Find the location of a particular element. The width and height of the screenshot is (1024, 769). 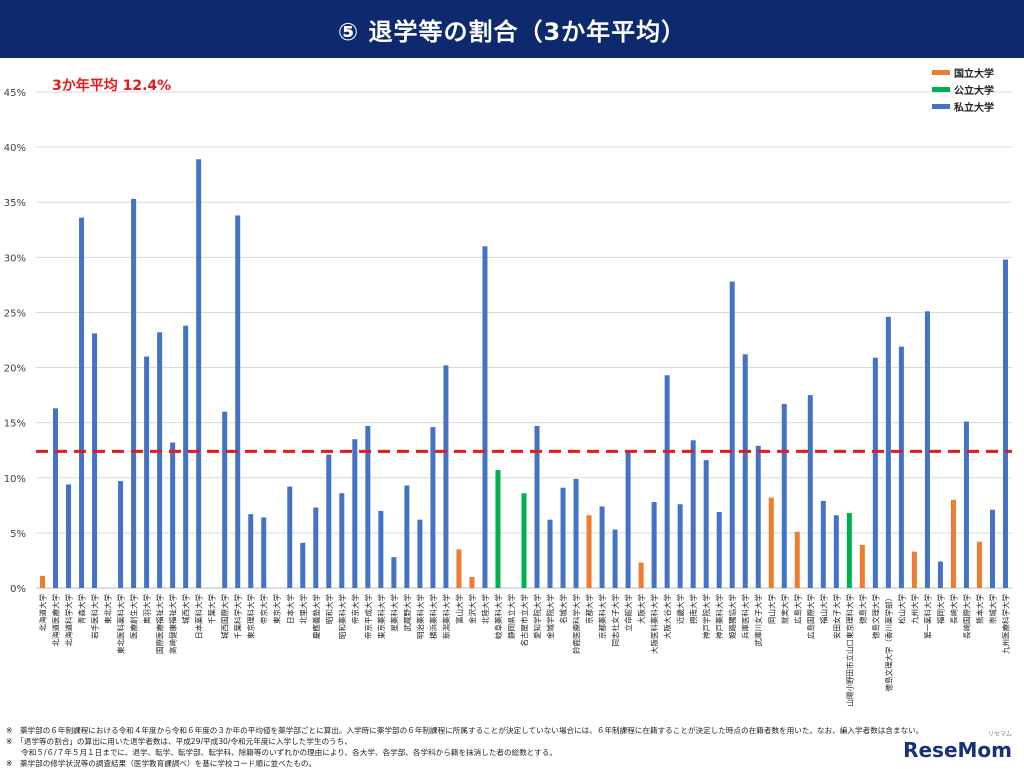

x-tick-label: 熊本大学 is located at coordinates (979, 609).